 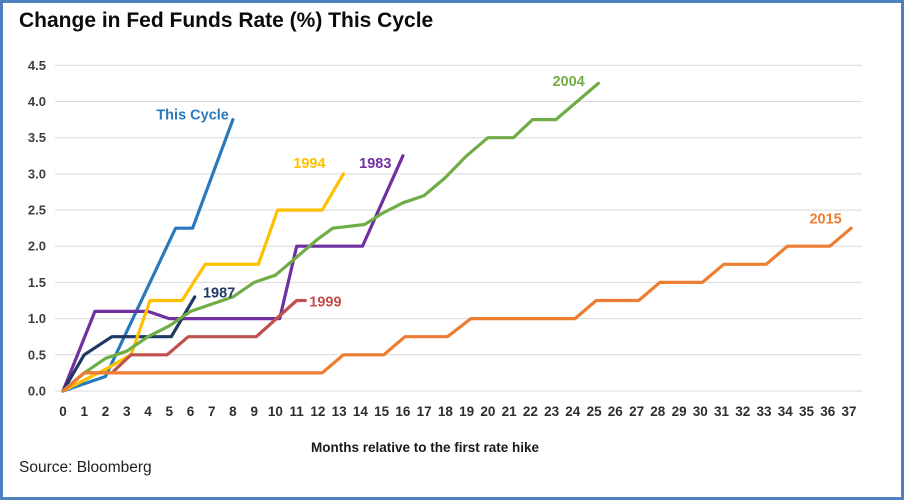 I want to click on series-line-1987, so click(x=129, y=344).